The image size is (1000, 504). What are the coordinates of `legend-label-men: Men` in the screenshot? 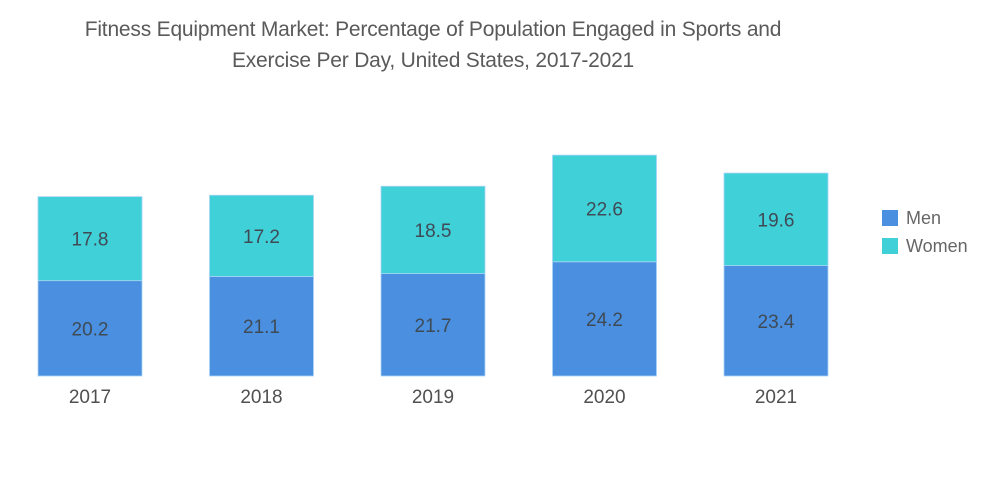 It's located at (924, 217).